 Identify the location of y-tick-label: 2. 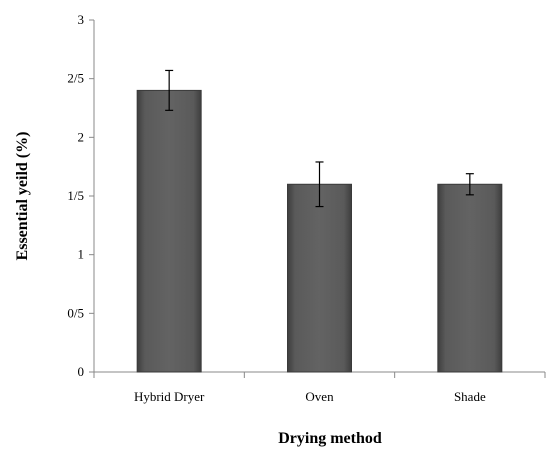
(81, 136).